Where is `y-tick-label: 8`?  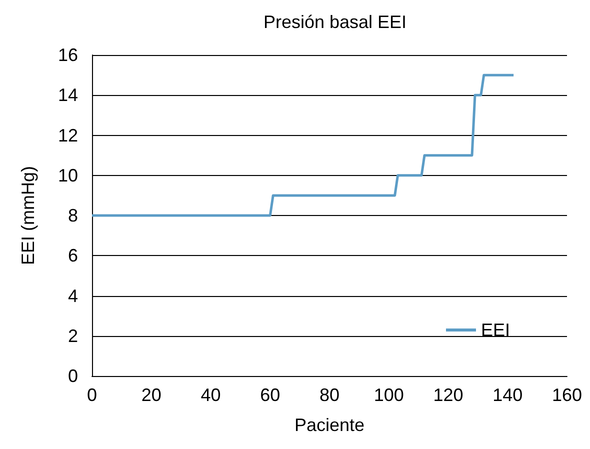
y-tick-label: 8 is located at coordinates (73, 216).